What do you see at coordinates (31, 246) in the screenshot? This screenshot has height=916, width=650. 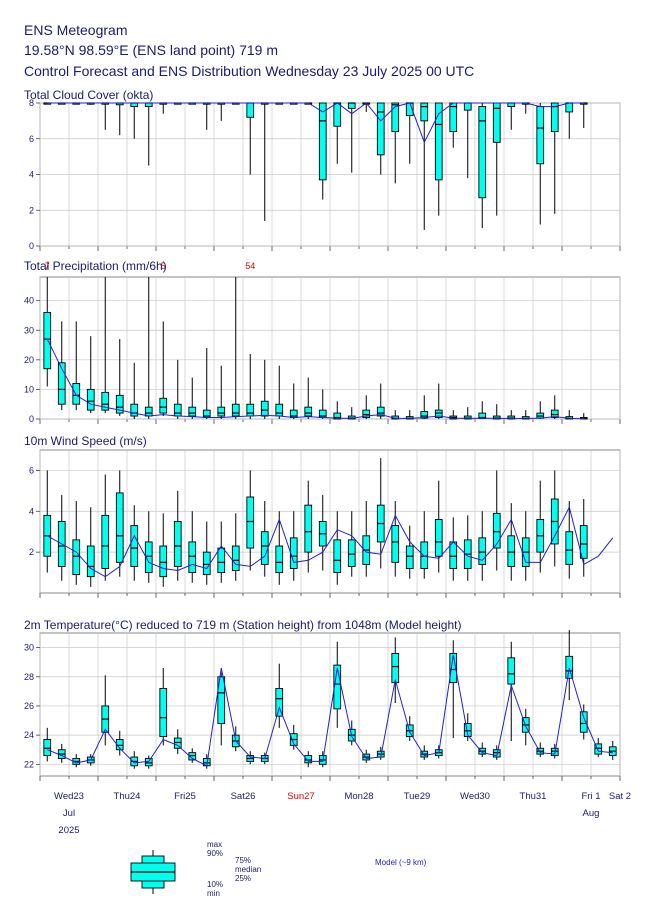 I see `y-tick-label: 0` at bounding box center [31, 246].